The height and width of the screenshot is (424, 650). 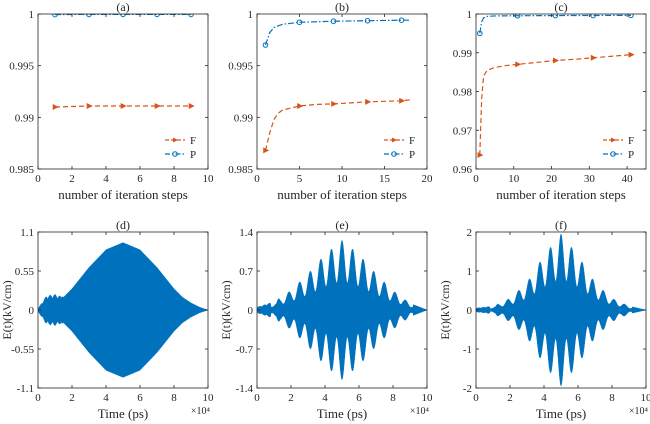 I want to click on series-line-f, so click(x=337, y=125).